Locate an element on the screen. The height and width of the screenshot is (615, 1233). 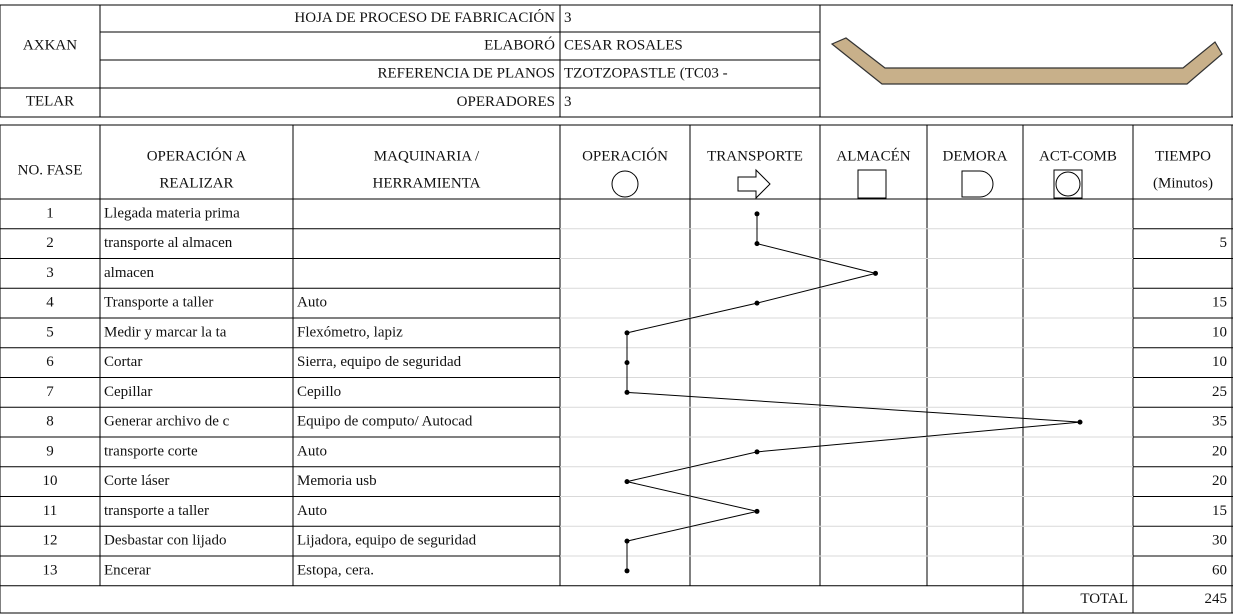
total-label: TOTAL is located at coordinates (1104, 599).